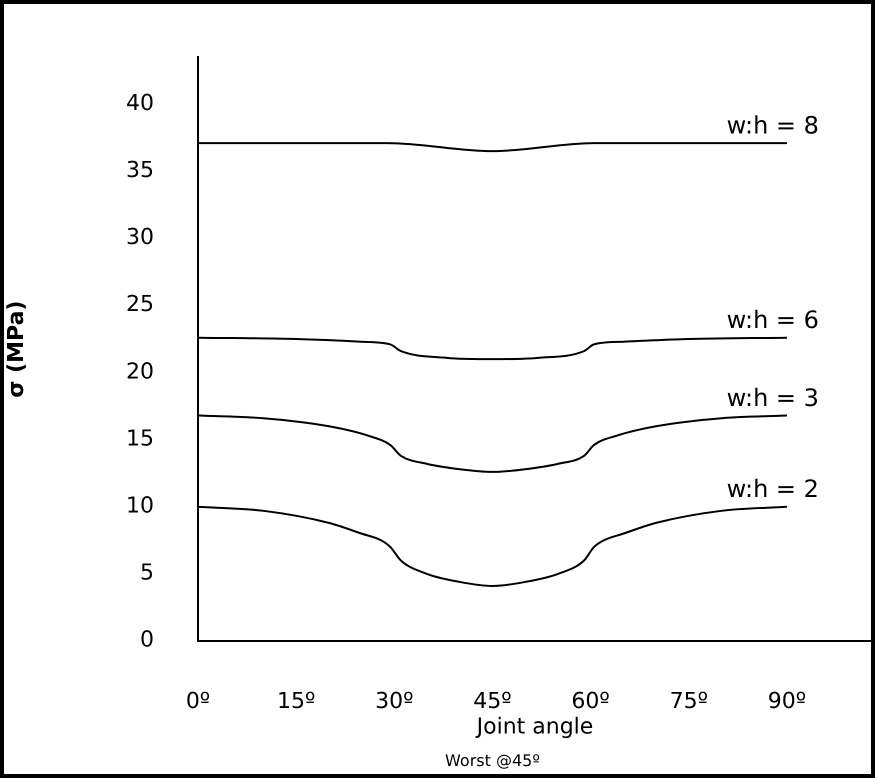  What do you see at coordinates (198, 701) in the screenshot?
I see `x-tick-label: 0º` at bounding box center [198, 701].